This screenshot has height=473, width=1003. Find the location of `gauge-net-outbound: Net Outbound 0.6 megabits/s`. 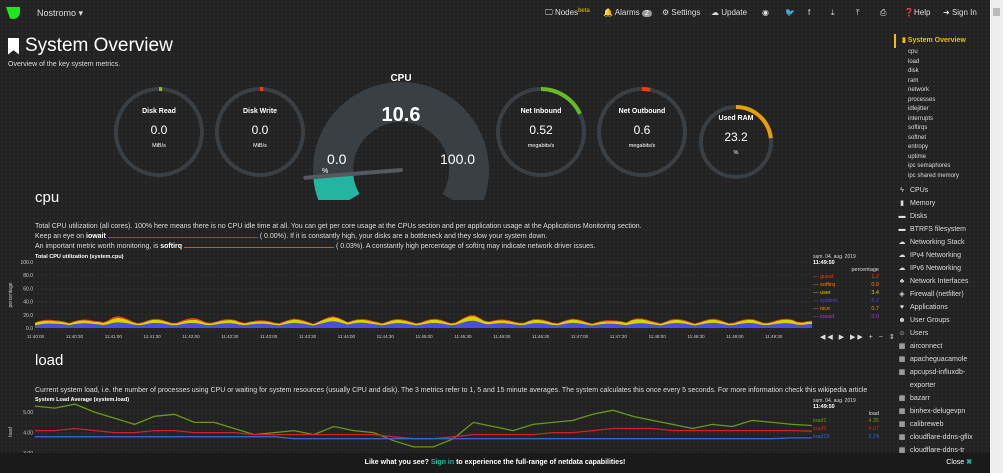

gauge-net-outbound: Net Outbound 0.6 megabits/s is located at coordinates (642, 128).